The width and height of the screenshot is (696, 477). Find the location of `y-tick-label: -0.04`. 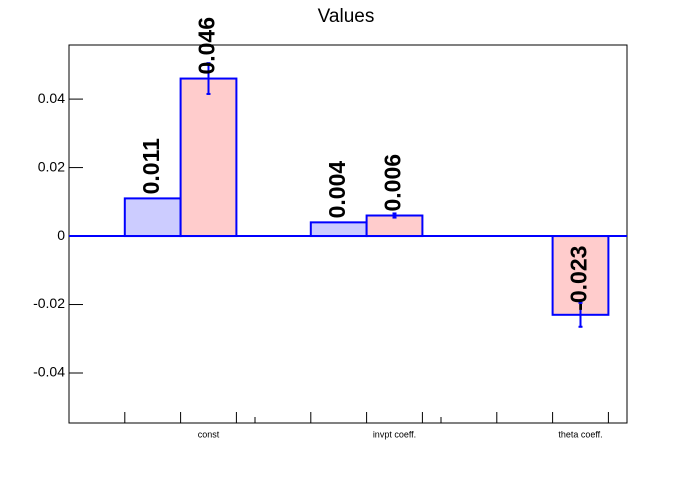

y-tick-label: -0.04 is located at coordinates (49, 372).